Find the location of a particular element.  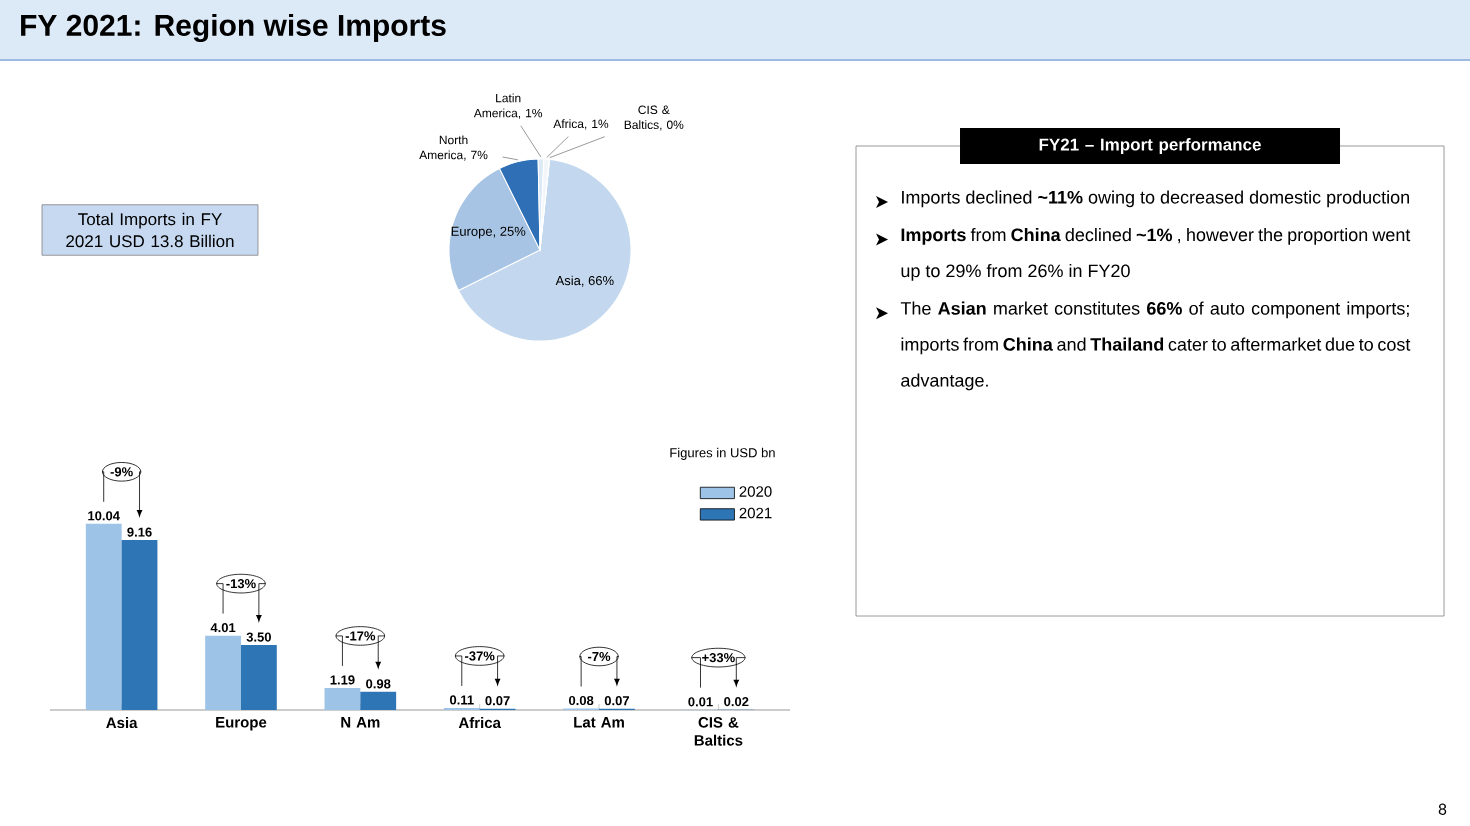

text: FY21 – Import performance is located at coordinates (1150, 146).